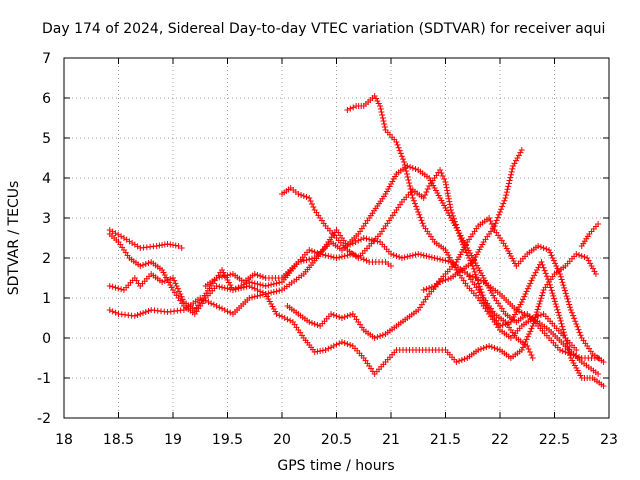 This screenshot has height=480, width=640. Describe the element at coordinates (44, 419) in the screenshot. I see `y-tick-label: -2` at that location.